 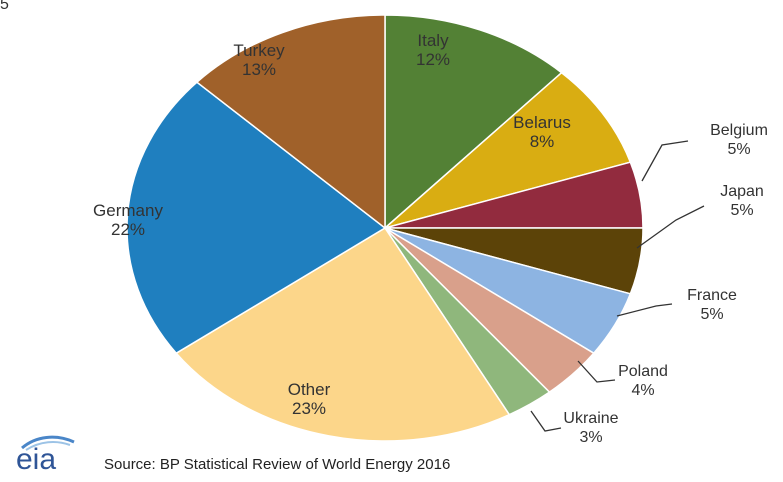 I want to click on slice-label-germany: Germany, so click(x=128, y=210).